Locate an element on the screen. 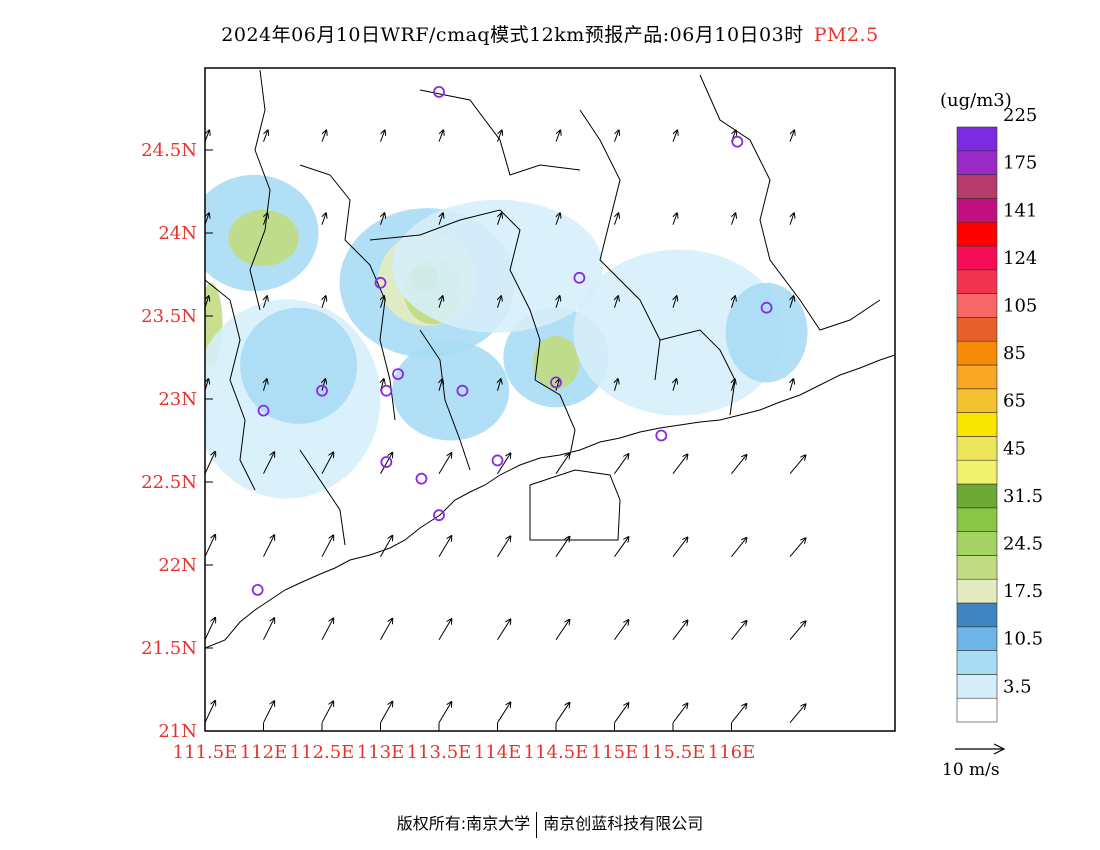 The width and height of the screenshot is (1100, 850). legend-label: 31.5 is located at coordinates (1023, 496).